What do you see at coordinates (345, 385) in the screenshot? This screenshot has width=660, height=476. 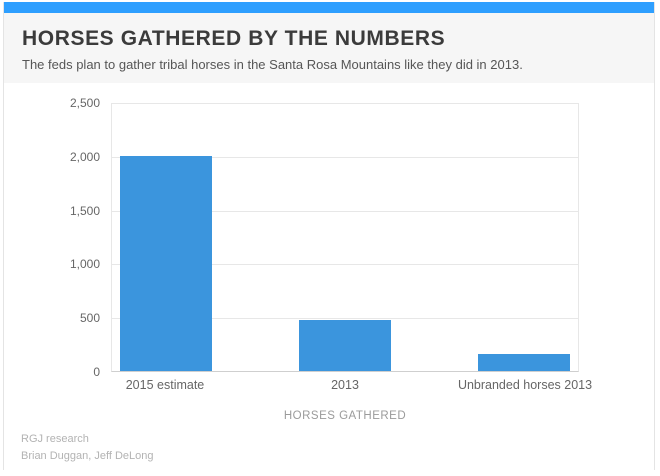 I see `x-category-label: 2013` at bounding box center [345, 385].